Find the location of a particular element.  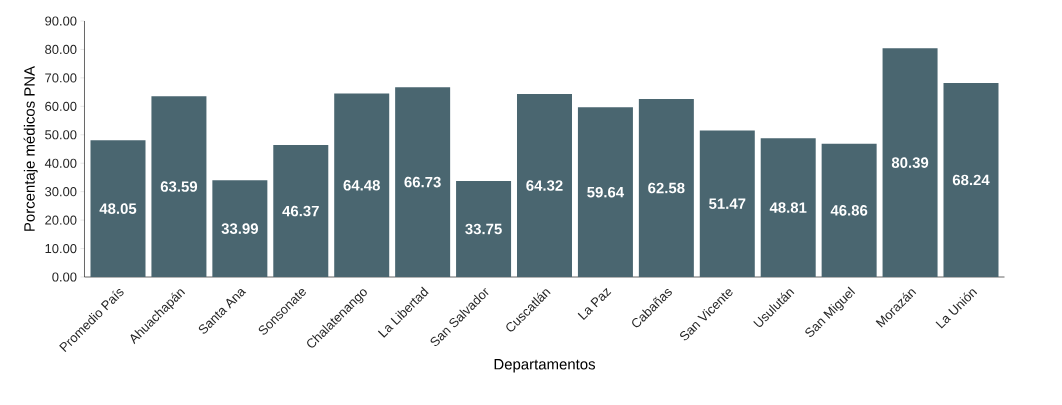

y-axis-title: Porcentaje médicos PNA is located at coordinates (30, 148).